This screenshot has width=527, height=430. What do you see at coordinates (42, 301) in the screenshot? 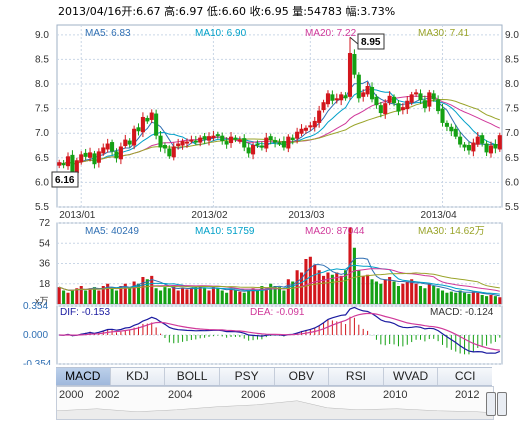
I see `volume-unit-label: x万` at bounding box center [42, 301].